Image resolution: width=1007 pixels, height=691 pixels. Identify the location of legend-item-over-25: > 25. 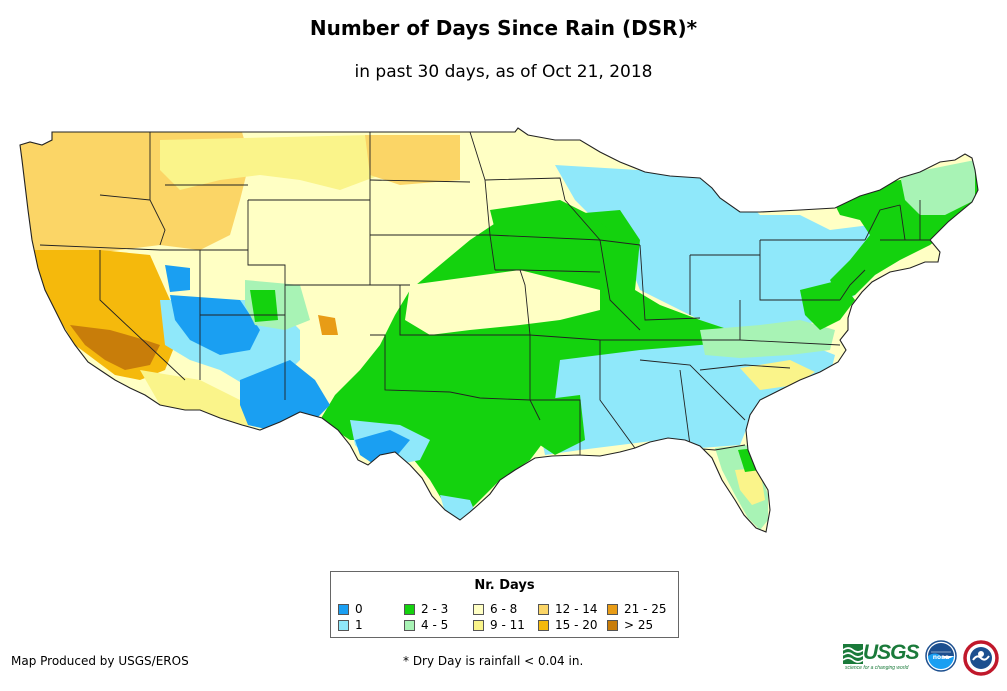
(630, 625).